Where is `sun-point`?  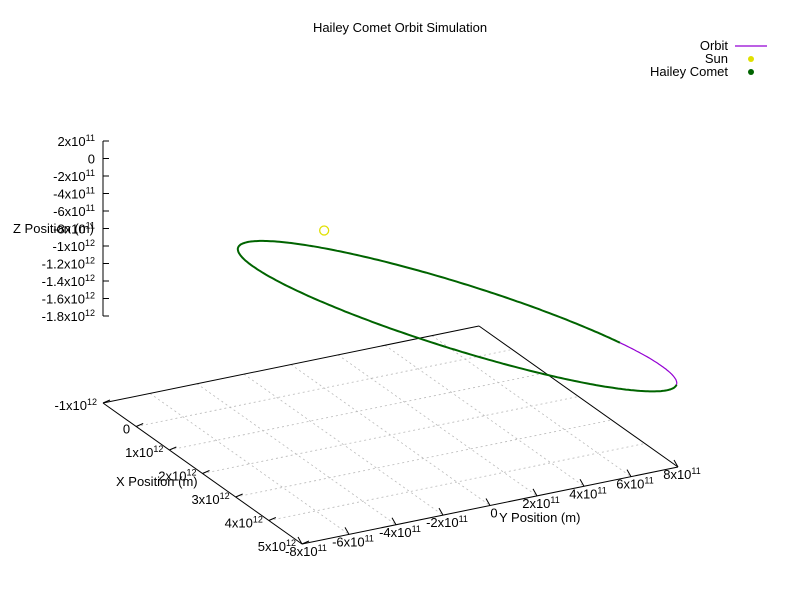
sun-point is located at coordinates (324, 230).